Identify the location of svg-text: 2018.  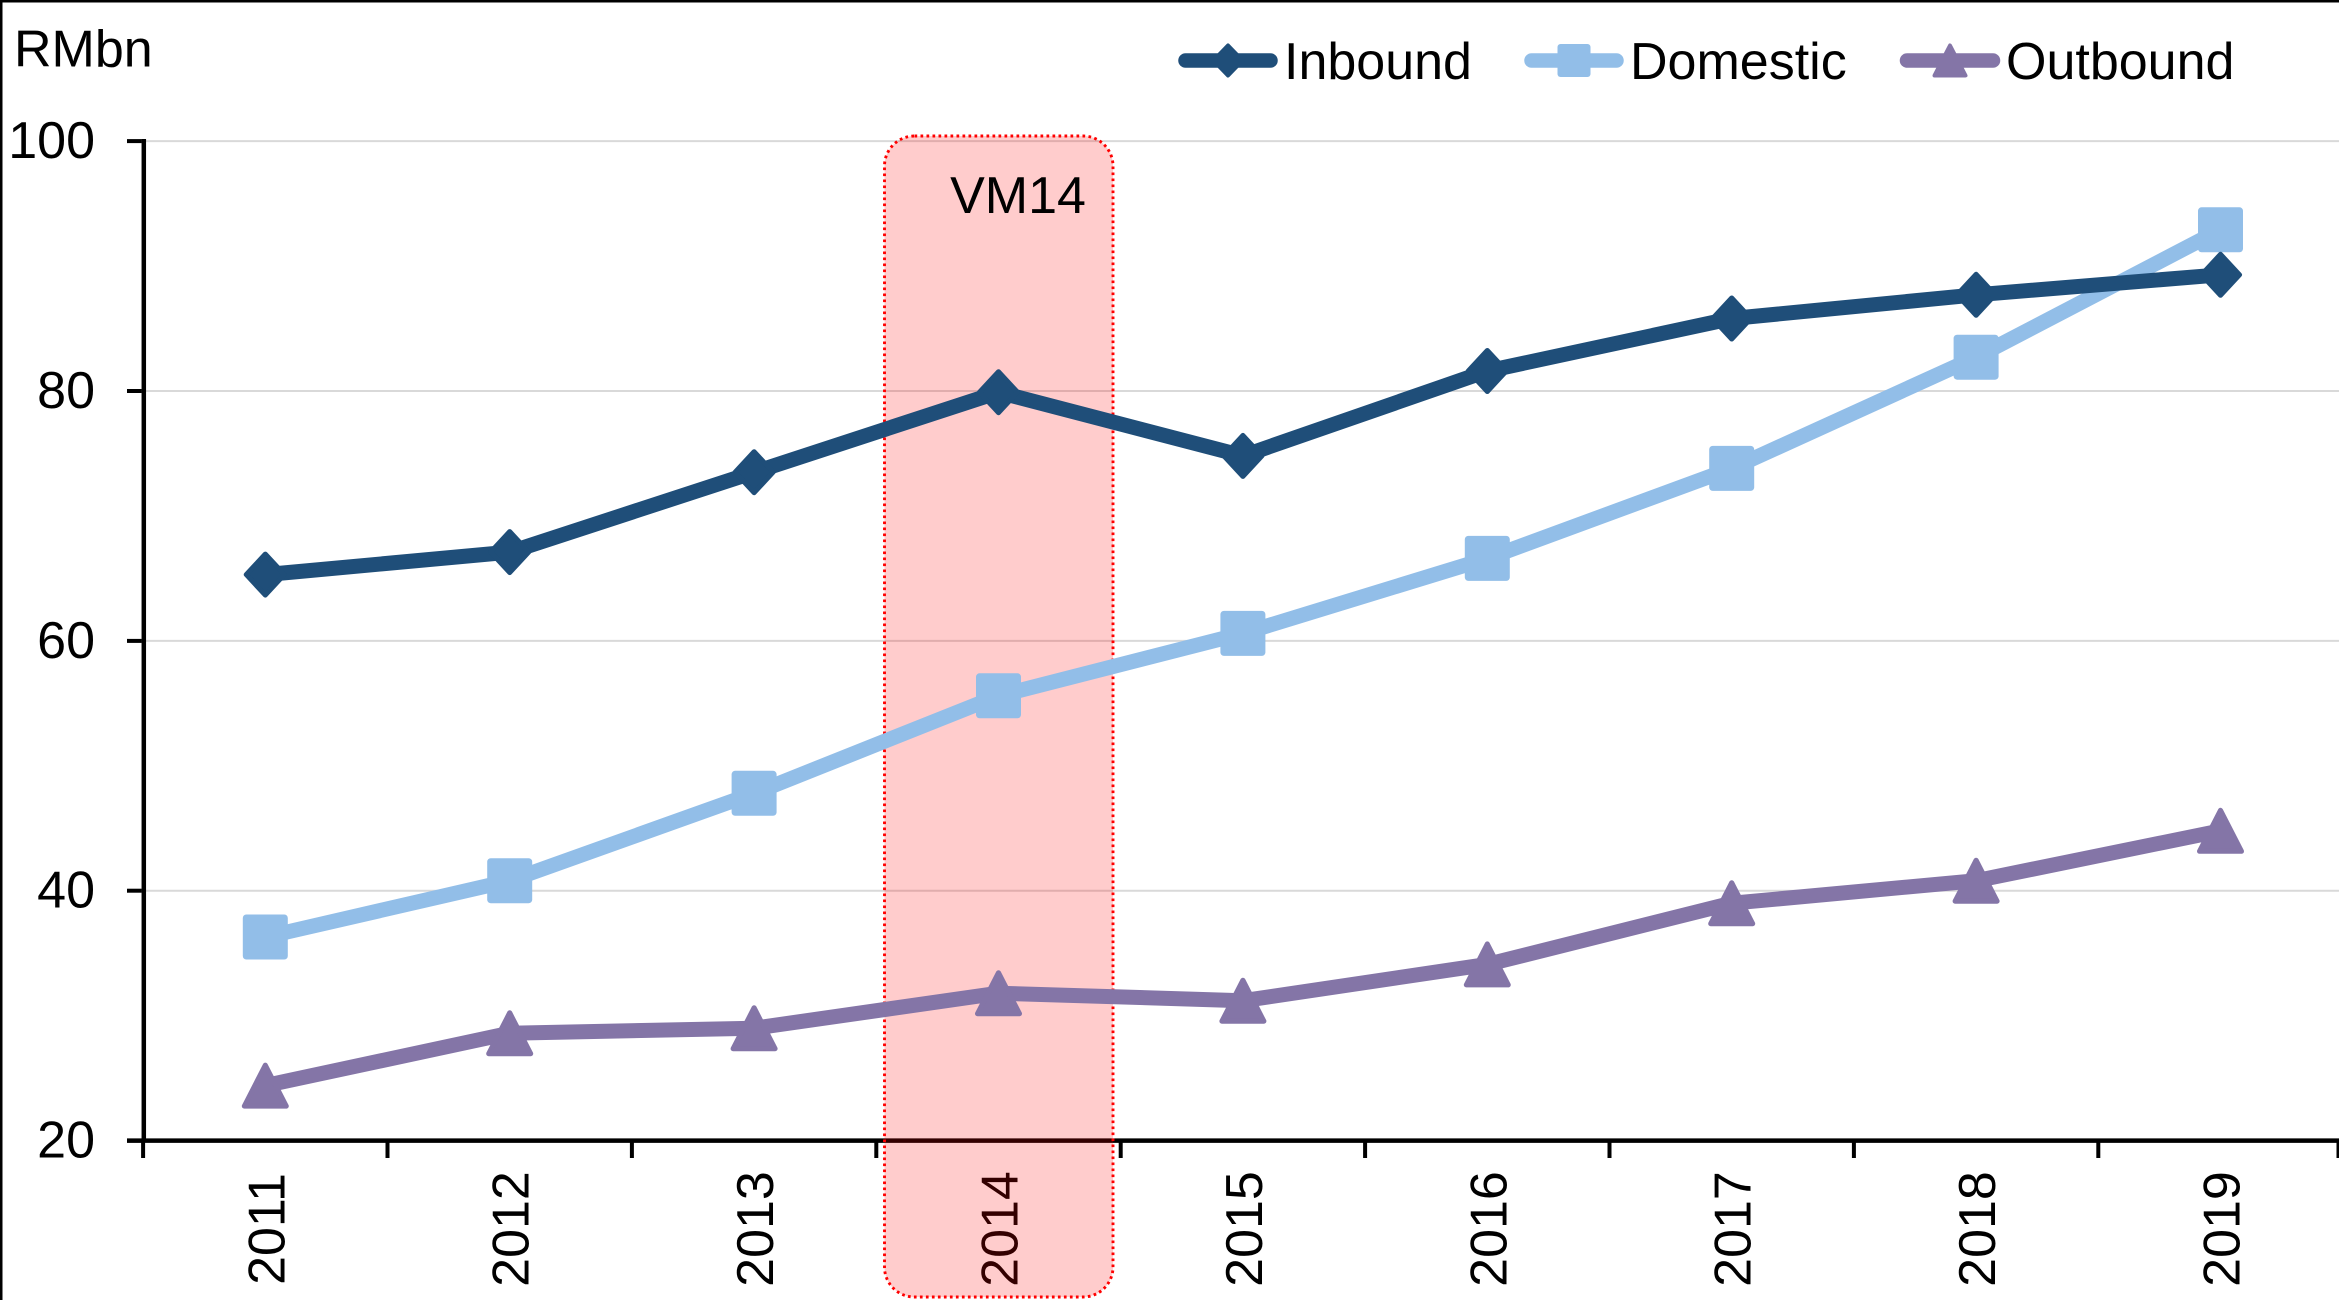
(1978, 1229).